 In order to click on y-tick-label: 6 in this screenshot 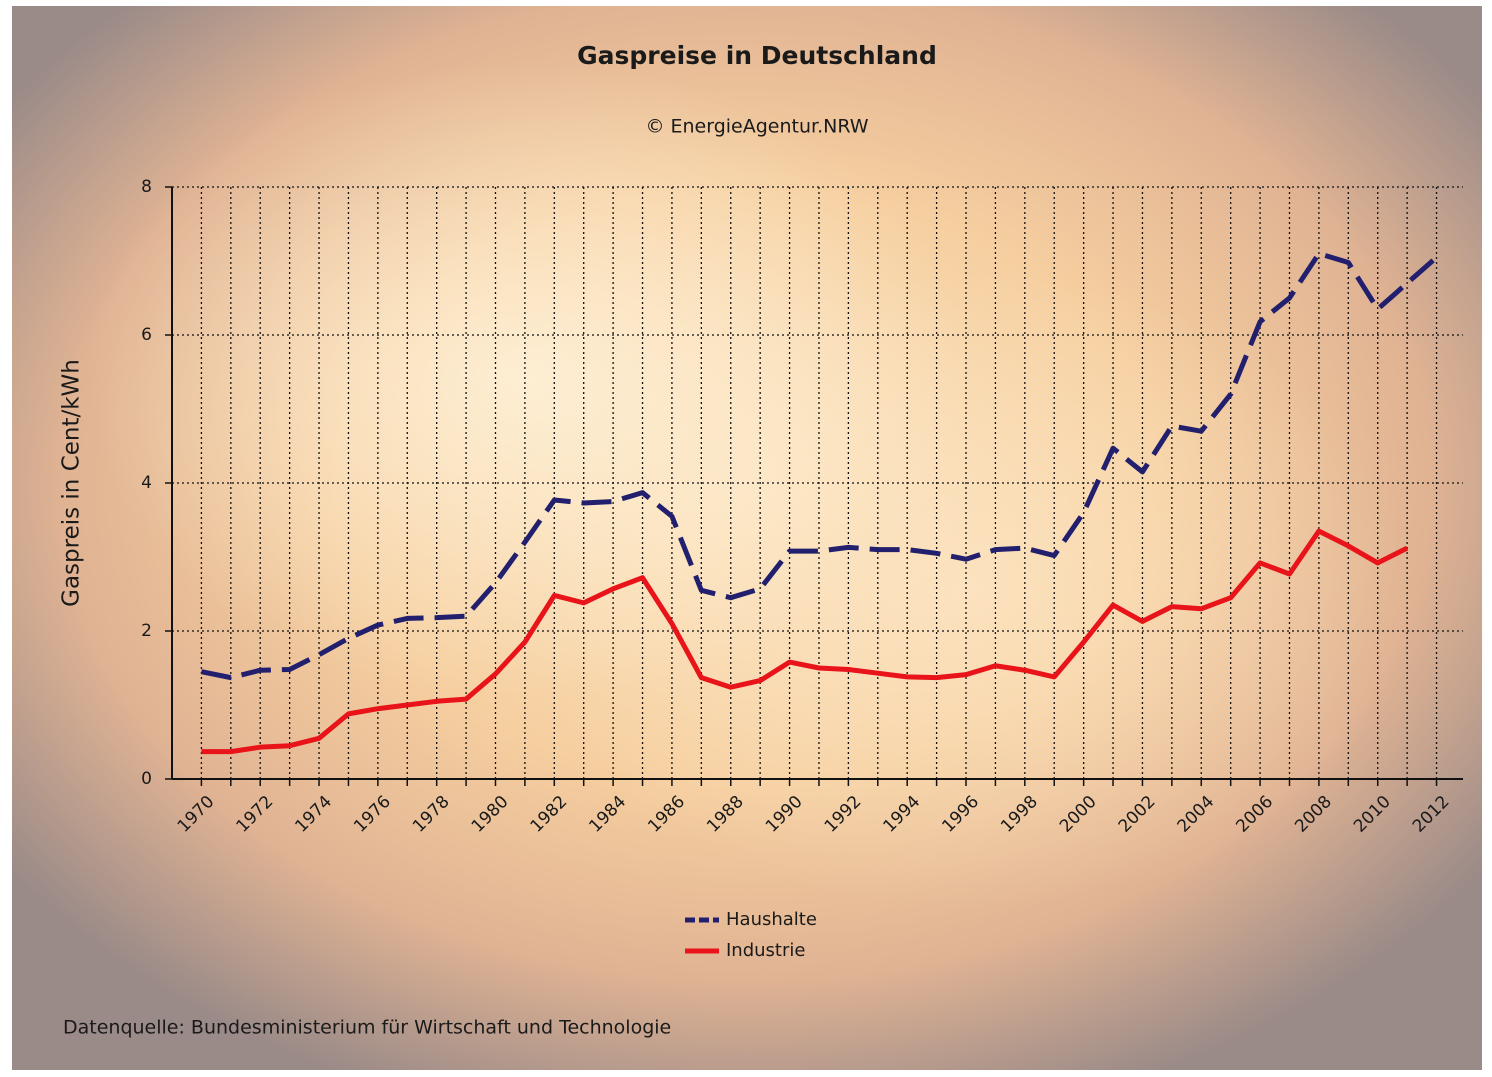, I will do `click(146, 335)`.